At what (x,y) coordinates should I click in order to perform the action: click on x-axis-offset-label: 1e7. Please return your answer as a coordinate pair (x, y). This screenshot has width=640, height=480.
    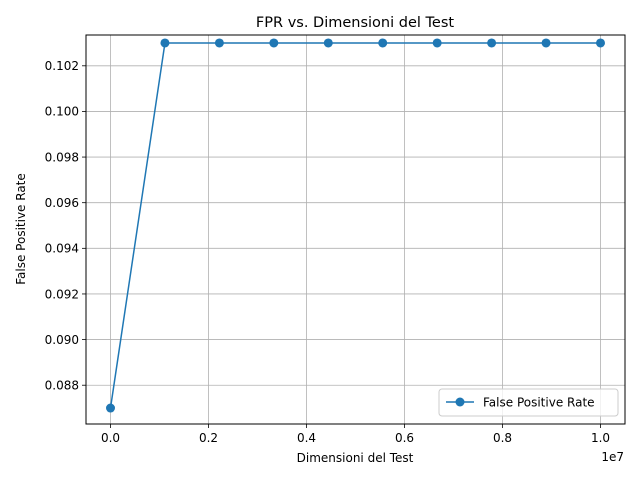
    Looking at the image, I should click on (612, 457).